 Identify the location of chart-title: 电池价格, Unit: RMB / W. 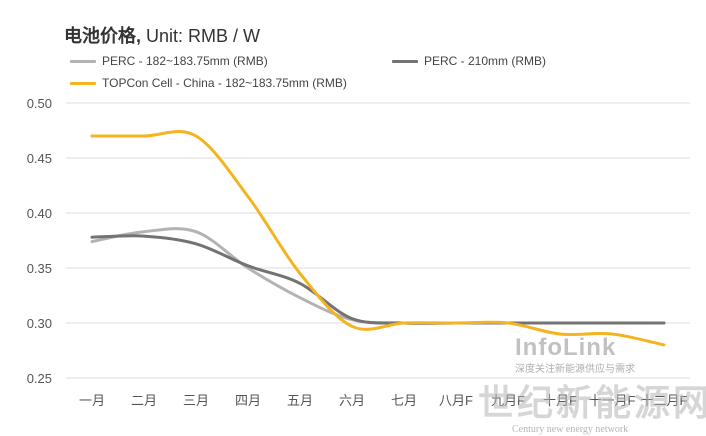
(162, 36).